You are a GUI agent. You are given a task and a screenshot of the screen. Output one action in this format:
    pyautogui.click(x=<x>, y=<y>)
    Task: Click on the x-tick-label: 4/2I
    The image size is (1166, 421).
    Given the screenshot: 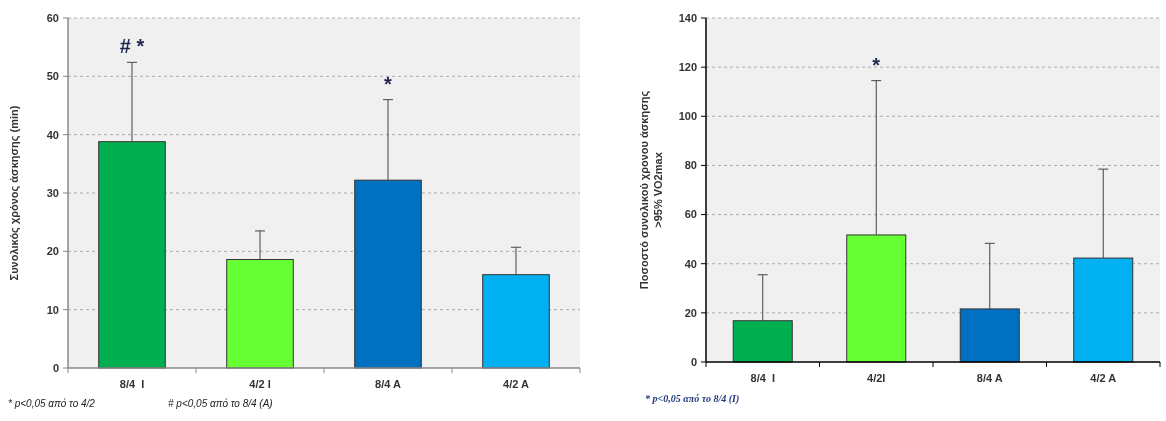 What is the action you would take?
    pyautogui.click(x=876, y=378)
    